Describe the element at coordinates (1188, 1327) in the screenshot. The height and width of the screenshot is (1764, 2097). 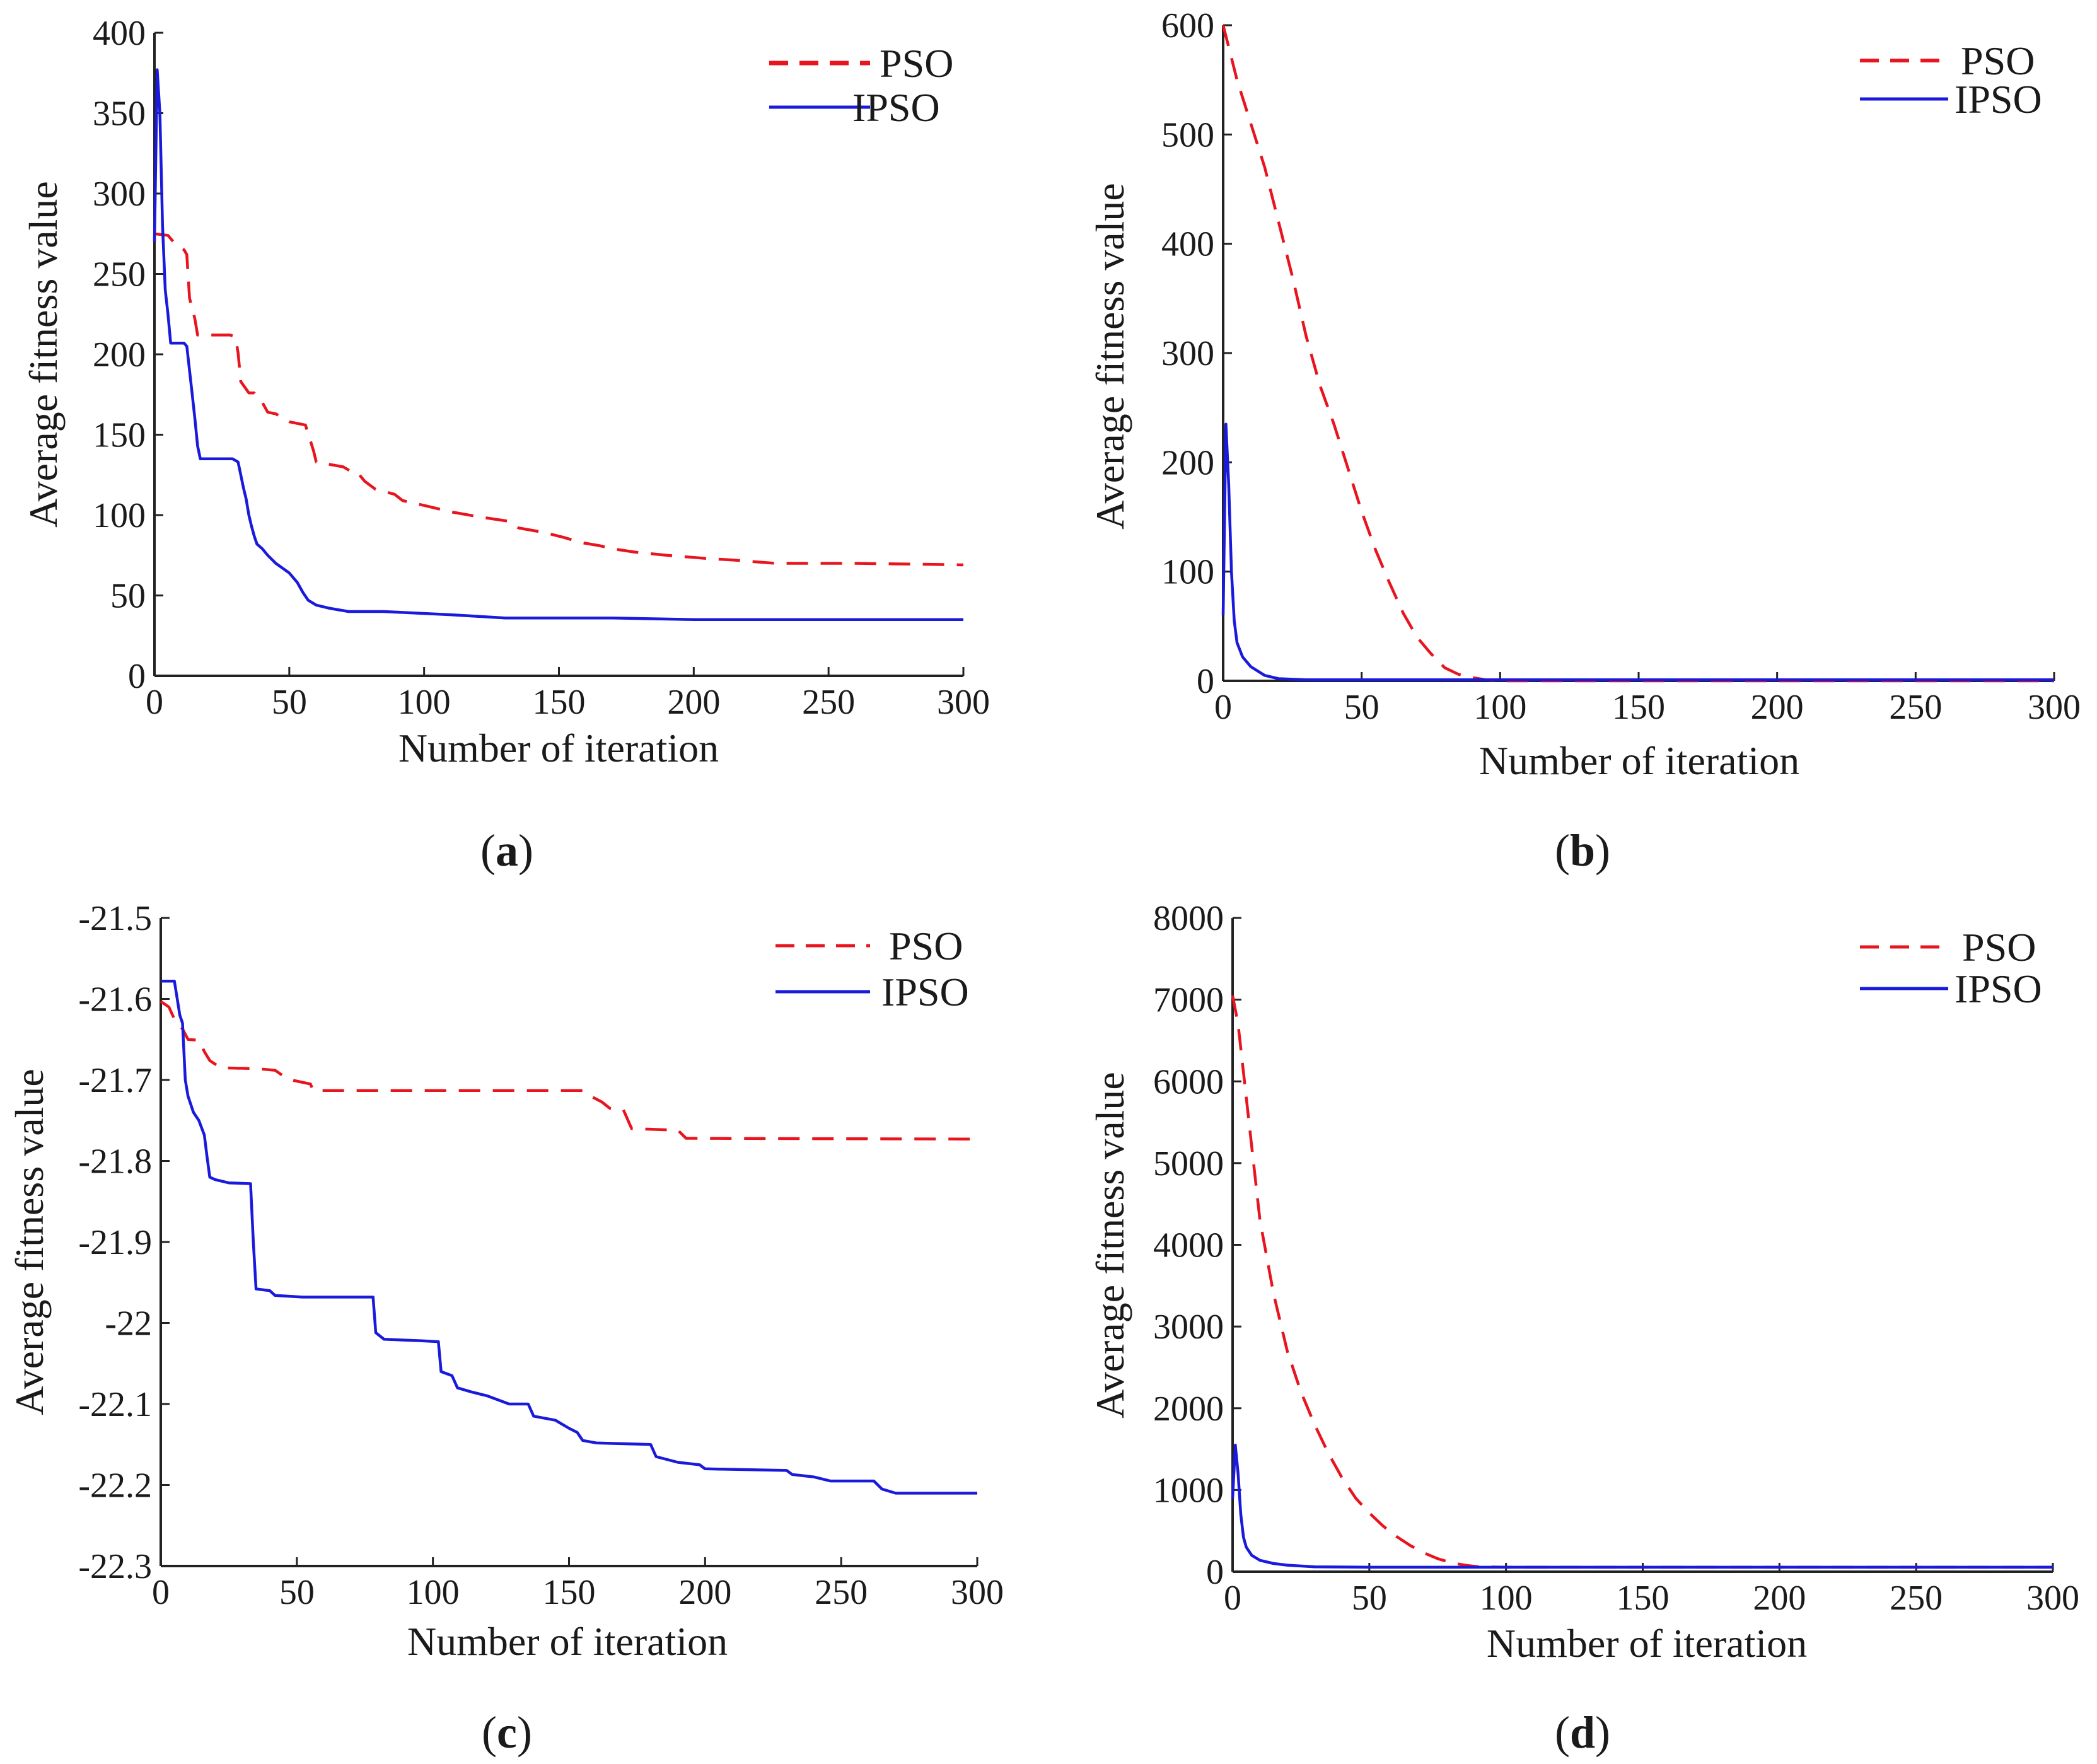
I see `y-tick-label: 3000` at that location.